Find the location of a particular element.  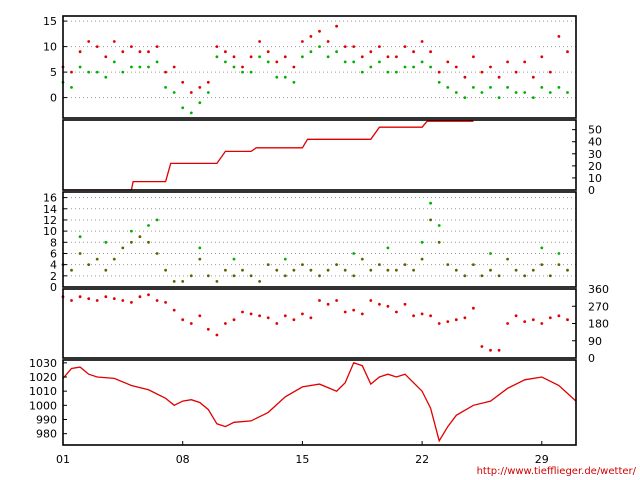

pressure-series-line is located at coordinates (319, 402).